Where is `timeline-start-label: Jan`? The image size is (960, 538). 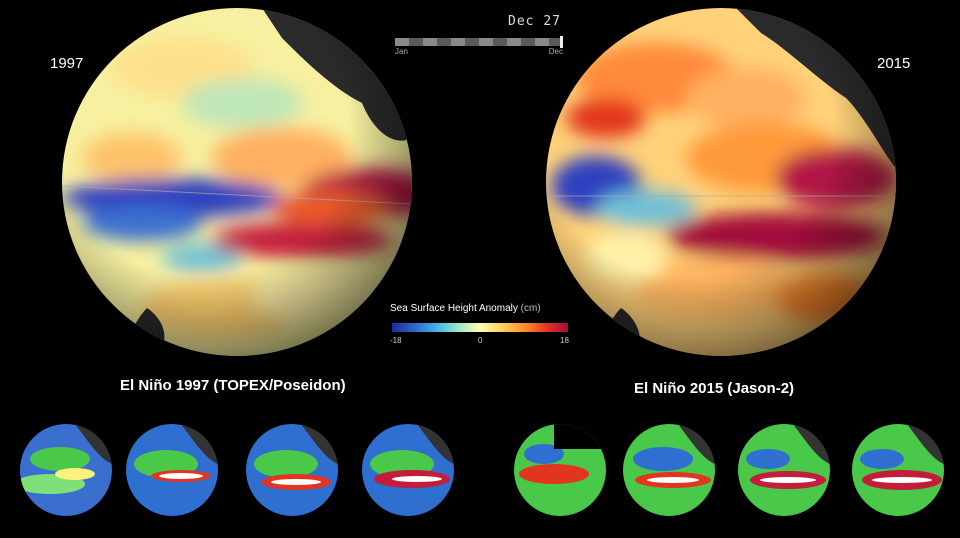 timeline-start-label: Jan is located at coordinates (401, 51).